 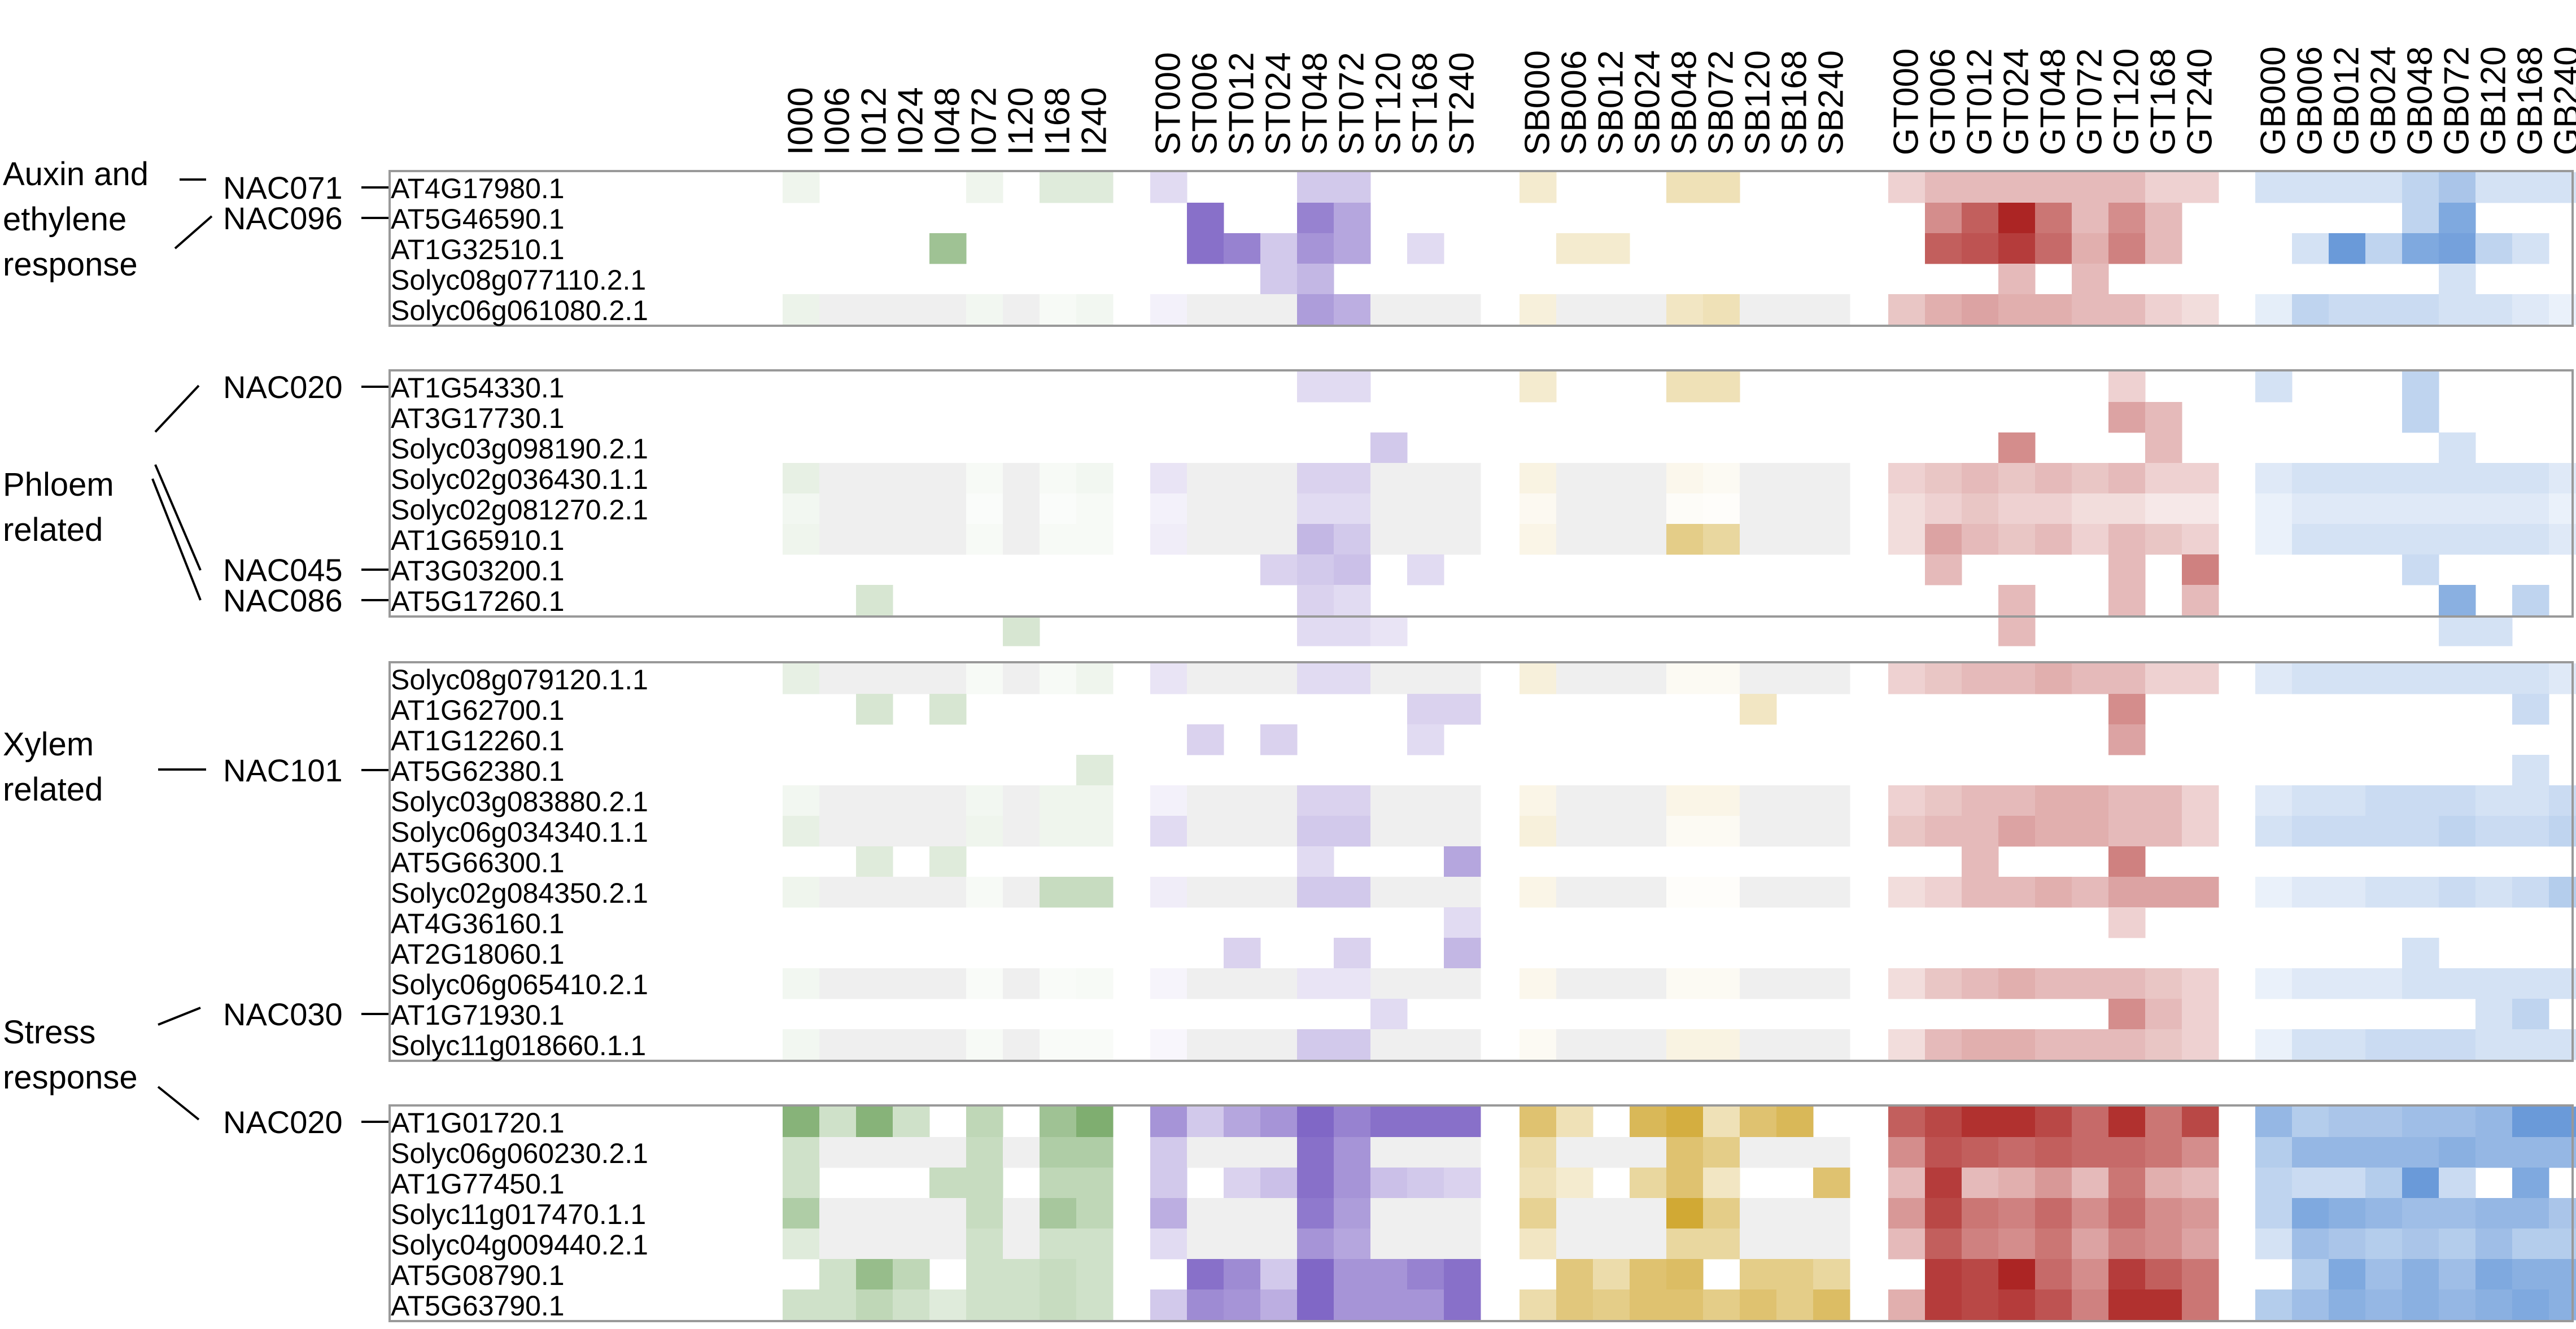 I want to click on category-label-line: Xylem, so click(x=48, y=744).